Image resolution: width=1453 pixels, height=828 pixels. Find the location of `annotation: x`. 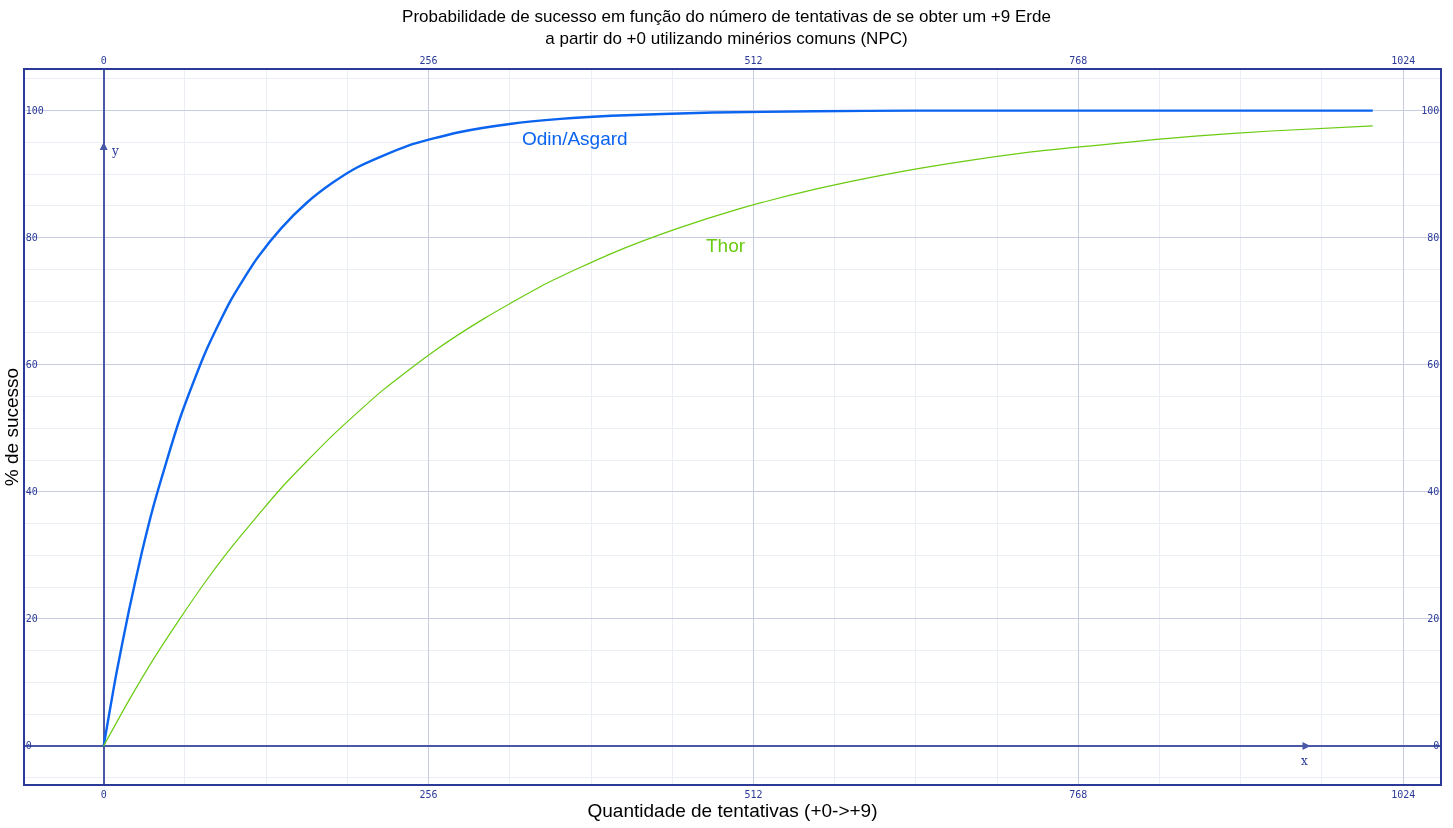

annotation: x is located at coordinates (1304, 761).